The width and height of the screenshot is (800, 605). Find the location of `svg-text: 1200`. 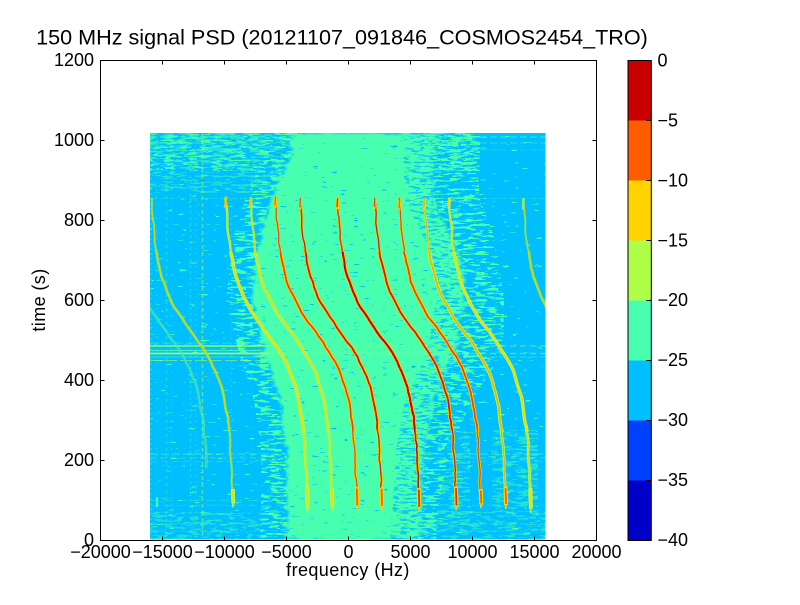

svg-text: 1200 is located at coordinates (74, 60).